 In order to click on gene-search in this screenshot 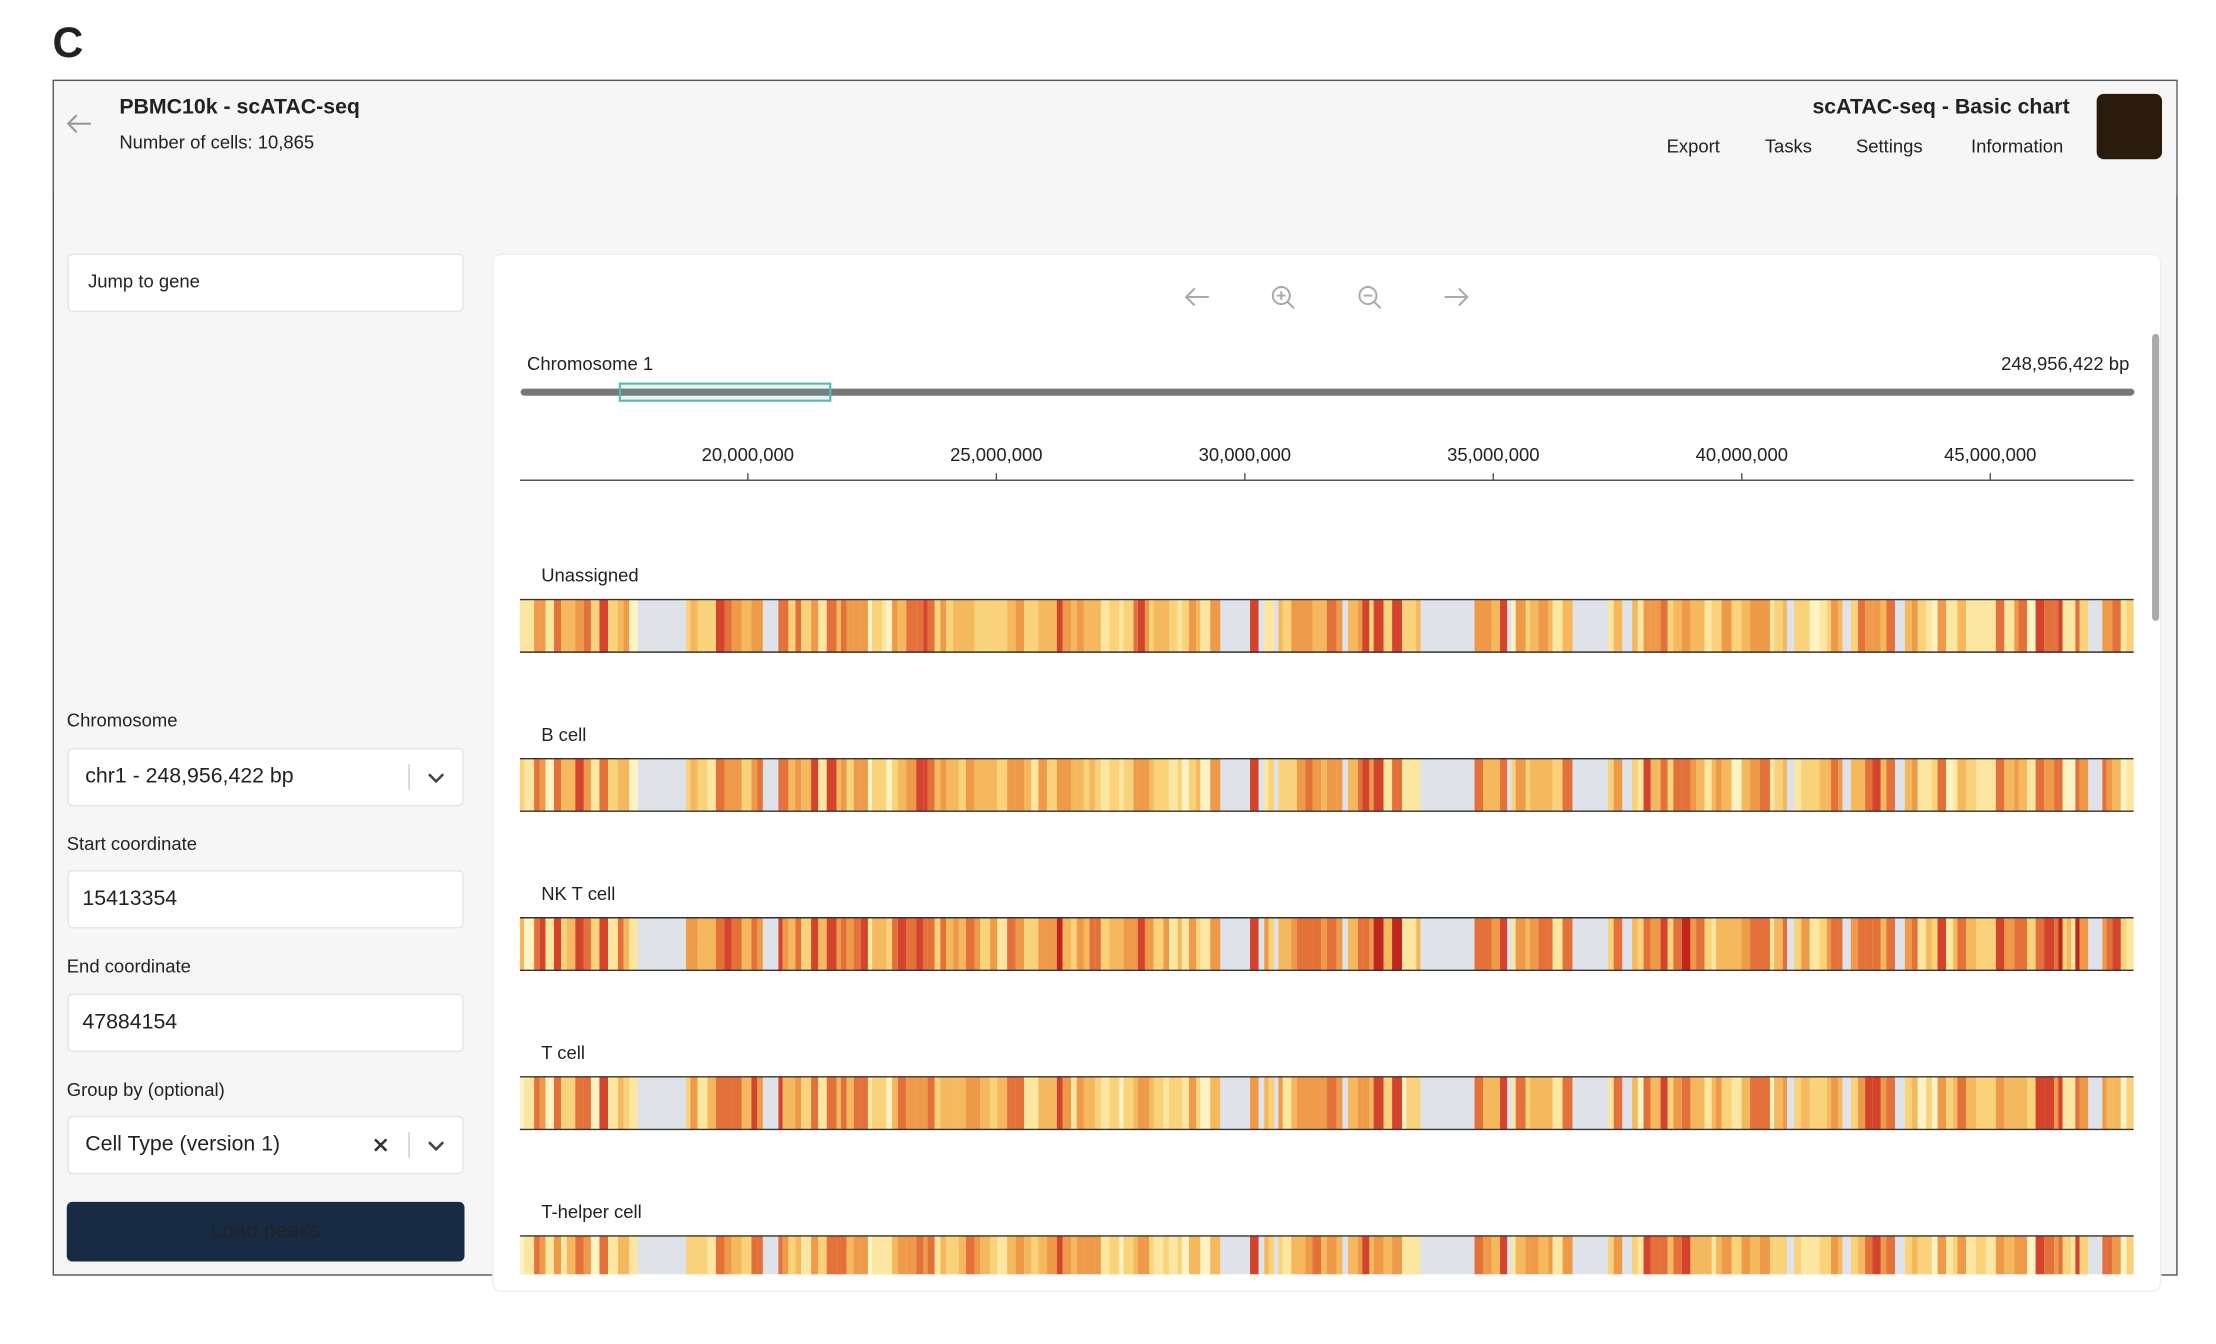, I will do `click(265, 282)`.